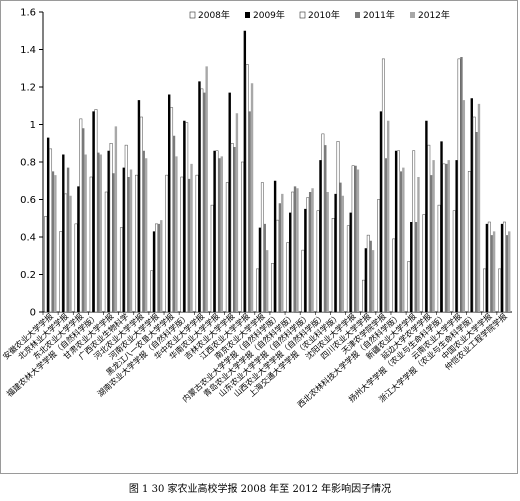 The image size is (520, 501). What do you see at coordinates (28, 275) in the screenshot?
I see `y-tick-label: 0.2` at bounding box center [28, 275].